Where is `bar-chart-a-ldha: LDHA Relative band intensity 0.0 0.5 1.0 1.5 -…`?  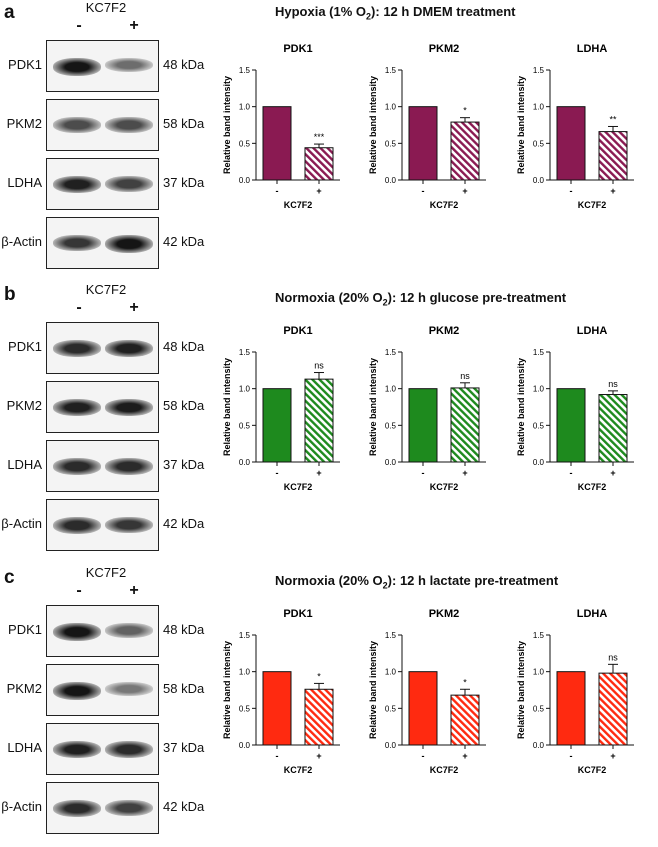 bar-chart-a-ldha: LDHA Relative band intensity 0.0 0.5 1.0 1.5 -… is located at coordinates (575, 126).